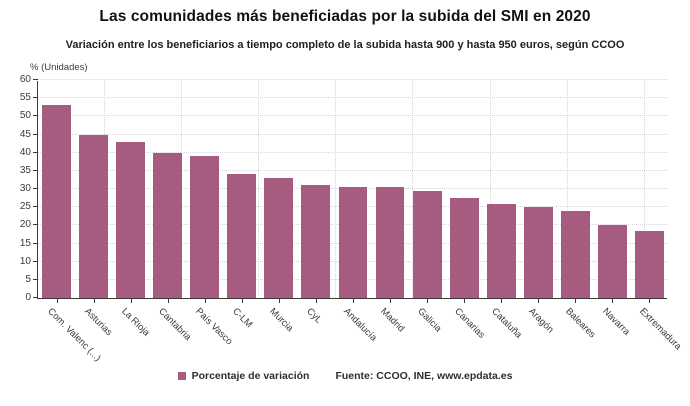 This screenshot has width=690, height=406. What do you see at coordinates (213, 327) in the screenshot?
I see `x-tick-label: País Vasco` at bounding box center [213, 327].